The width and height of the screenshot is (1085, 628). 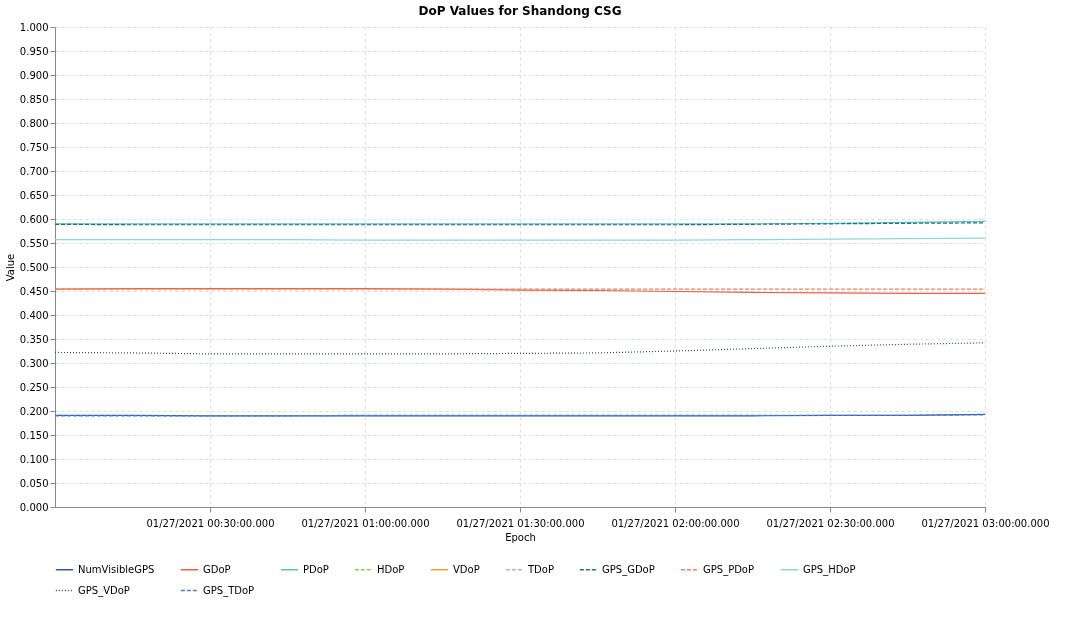 I want to click on x-tick-label: 01/27/2021 01:30:00.000, so click(x=520, y=523).